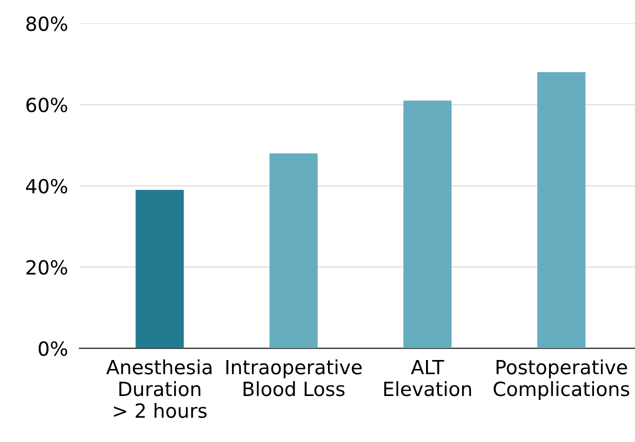 Image resolution: width=635 pixels, height=442 pixels. Describe the element at coordinates (427, 378) in the screenshot. I see `x-tick-label: ALT Elevation` at that location.